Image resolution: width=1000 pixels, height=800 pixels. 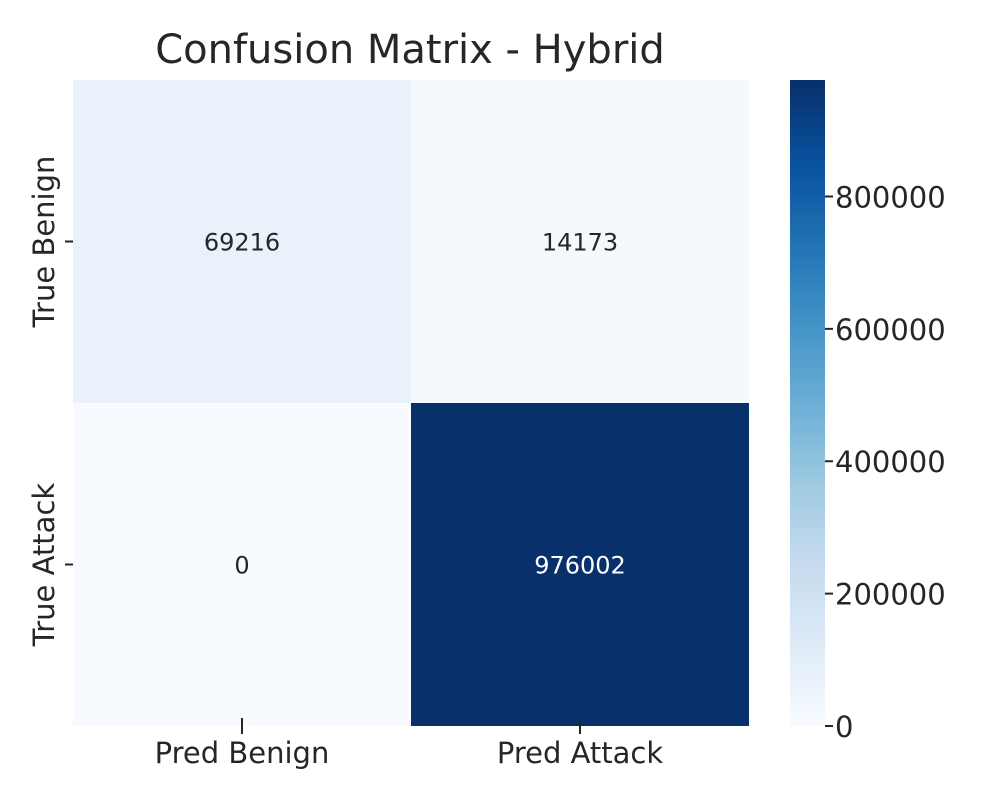 I want to click on y-axis: True Benign True Attack, so click(x=50, y=402).